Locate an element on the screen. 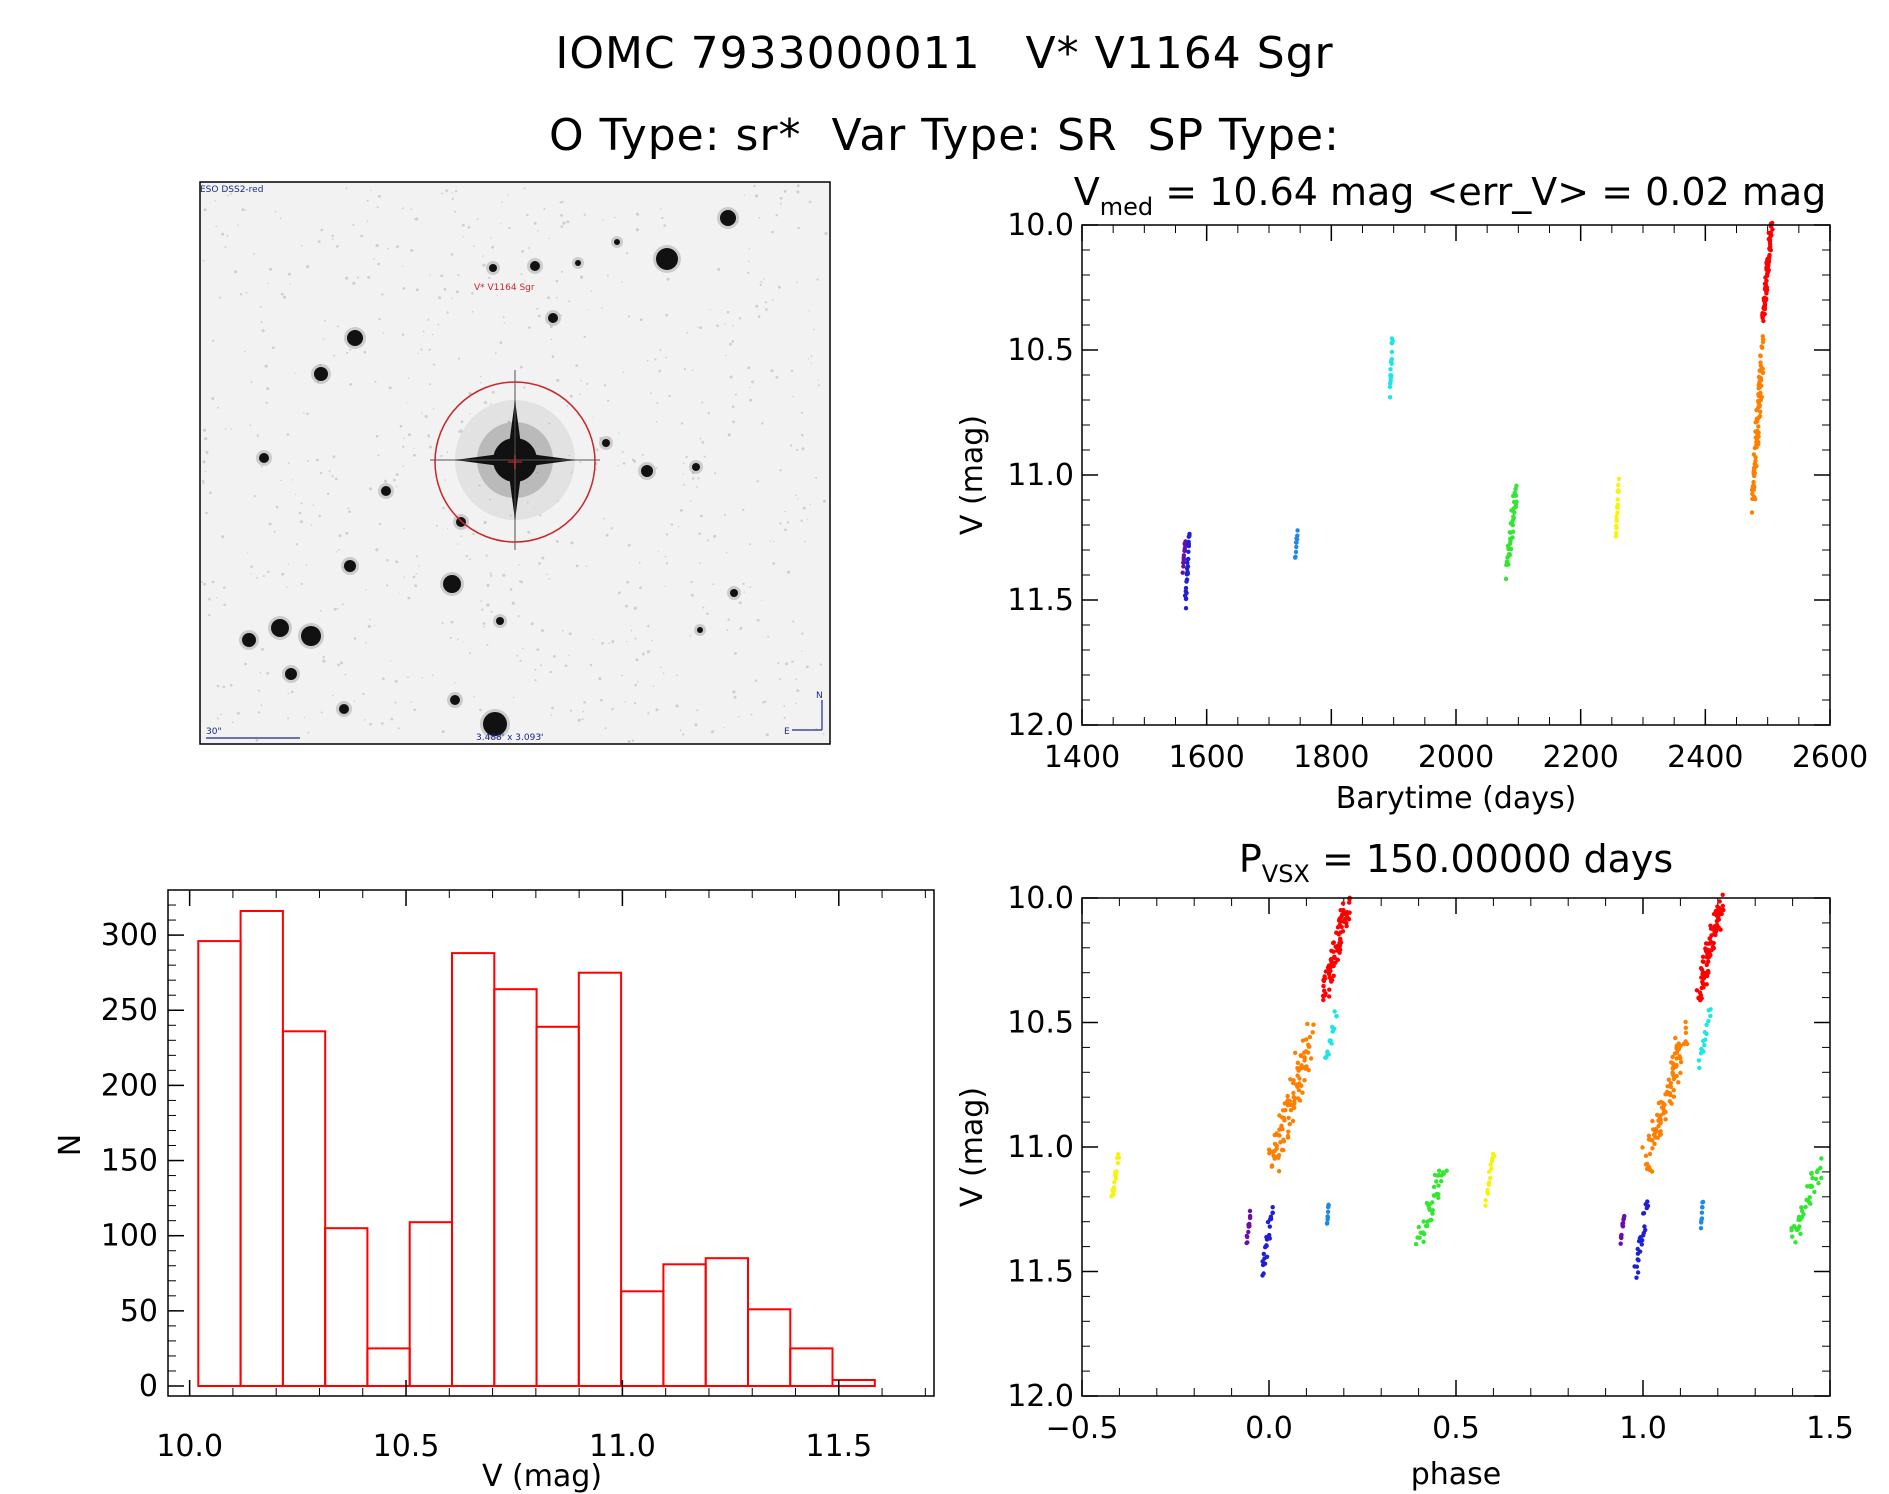 The height and width of the screenshot is (1494, 1889). finder-survey-label: ESO DSS2-red is located at coordinates (231, 190).